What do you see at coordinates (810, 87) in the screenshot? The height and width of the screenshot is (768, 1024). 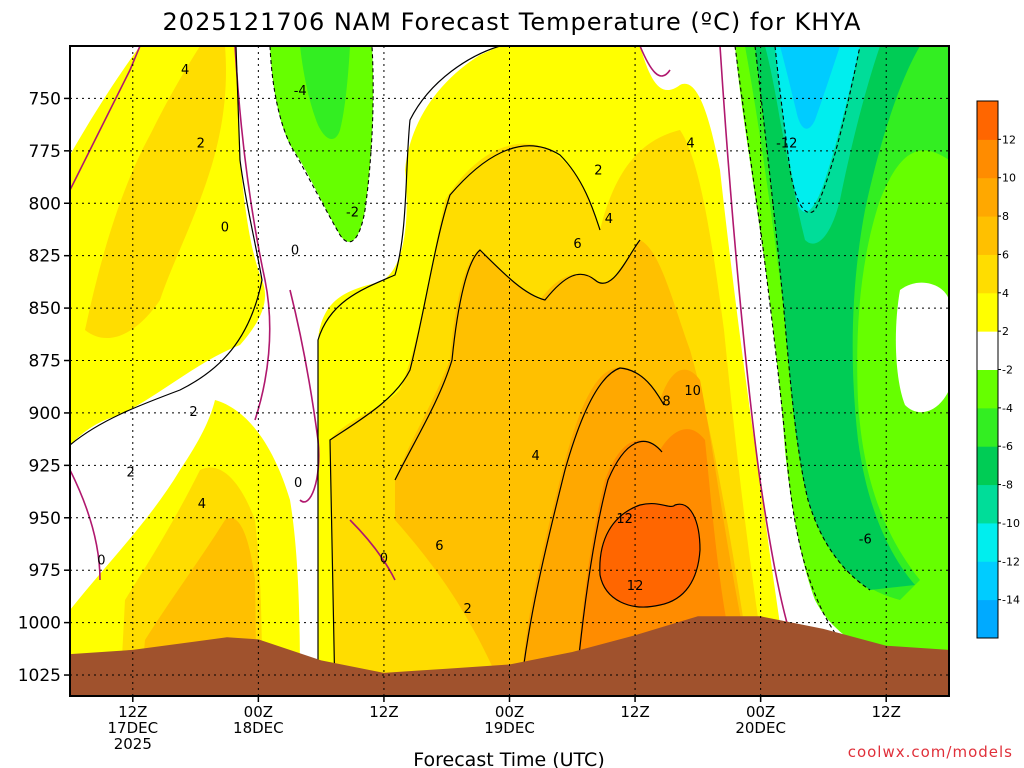 I see `band-neg12` at bounding box center [810, 87].